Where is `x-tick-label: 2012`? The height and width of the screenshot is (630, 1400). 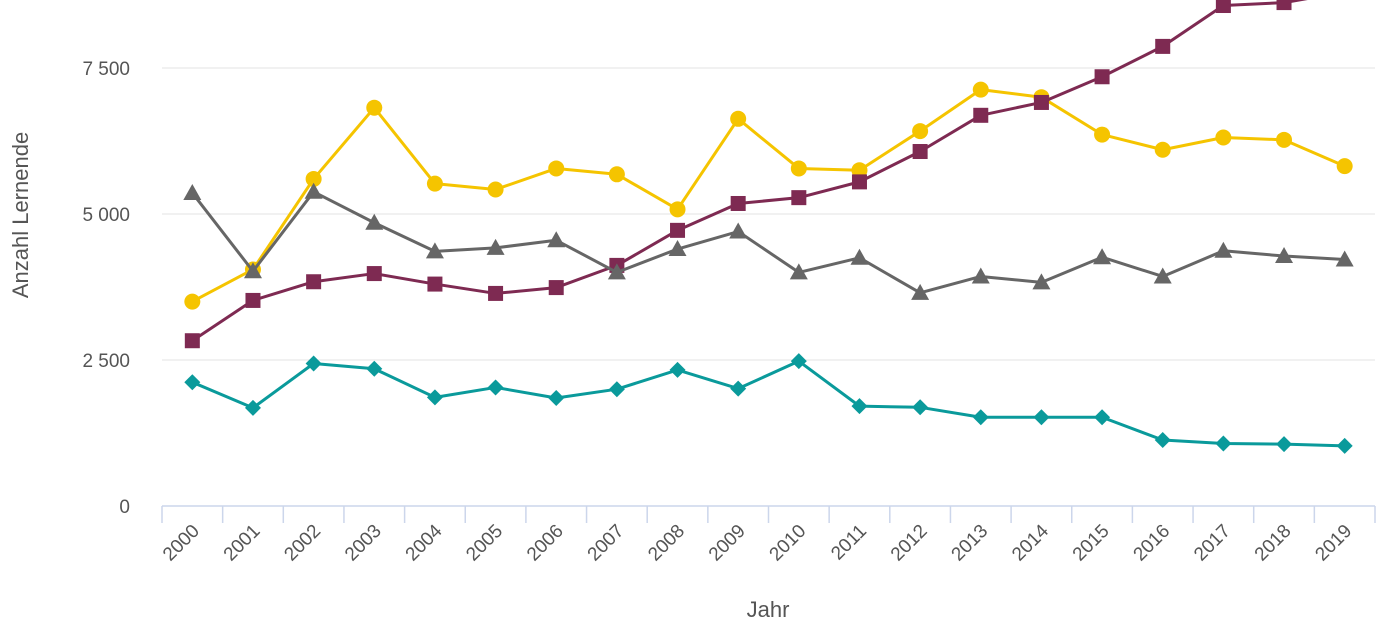
x-tick-label: 2012 is located at coordinates (909, 543).